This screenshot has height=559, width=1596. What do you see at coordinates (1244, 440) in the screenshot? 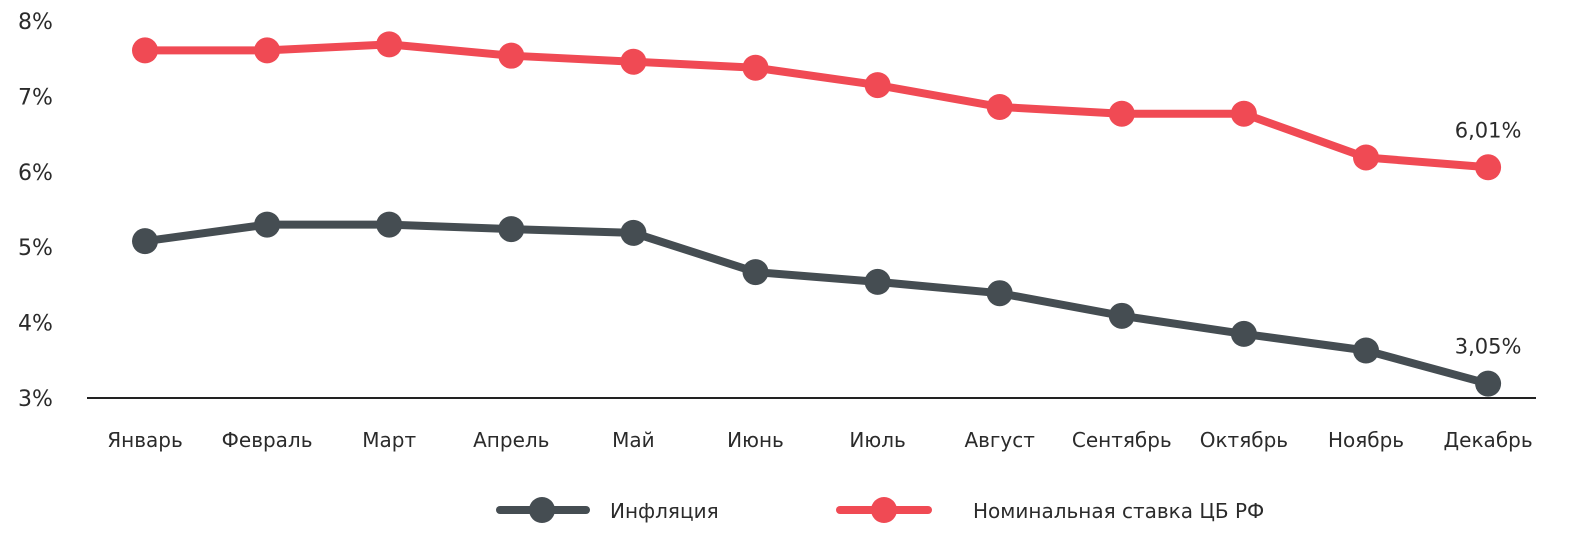
I see `x-tick-label: Октябрь` at bounding box center [1244, 440].